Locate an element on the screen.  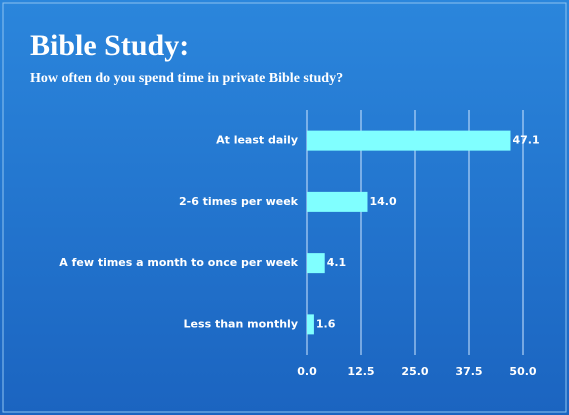
x-tick-label: 25.0 is located at coordinates (414, 371).